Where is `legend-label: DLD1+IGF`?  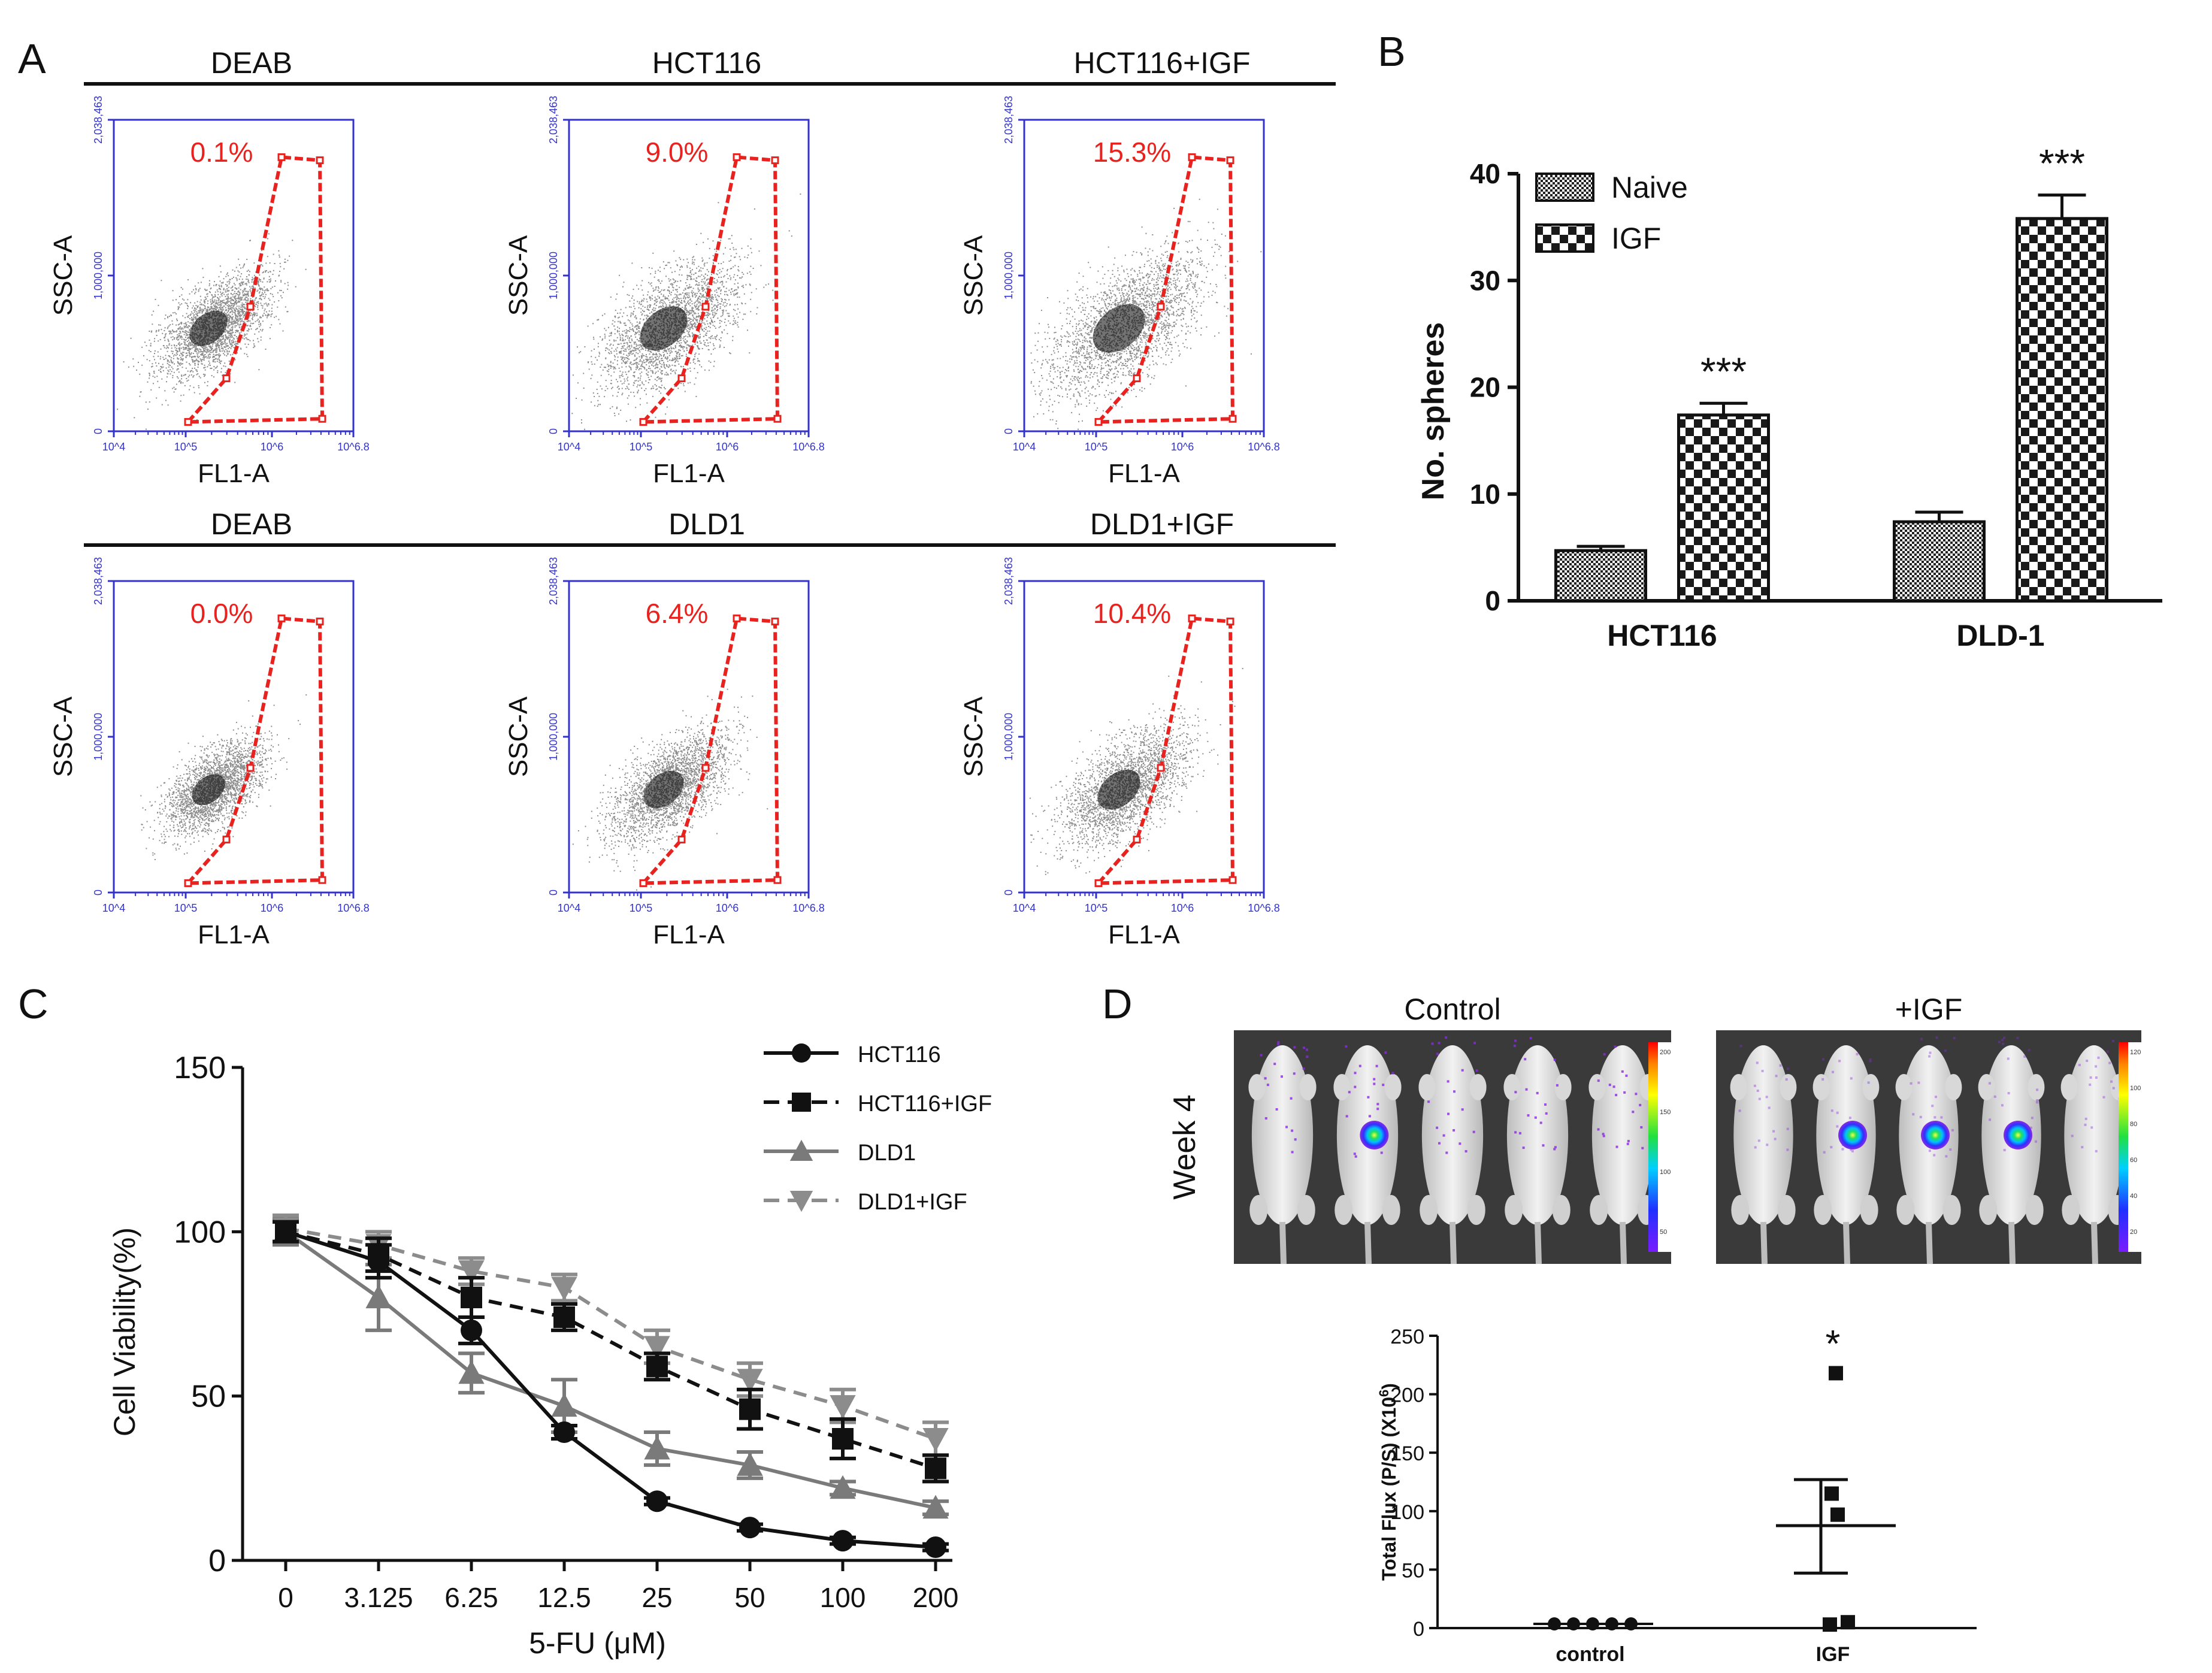
legend-label: DLD1+IGF is located at coordinates (913, 1202).